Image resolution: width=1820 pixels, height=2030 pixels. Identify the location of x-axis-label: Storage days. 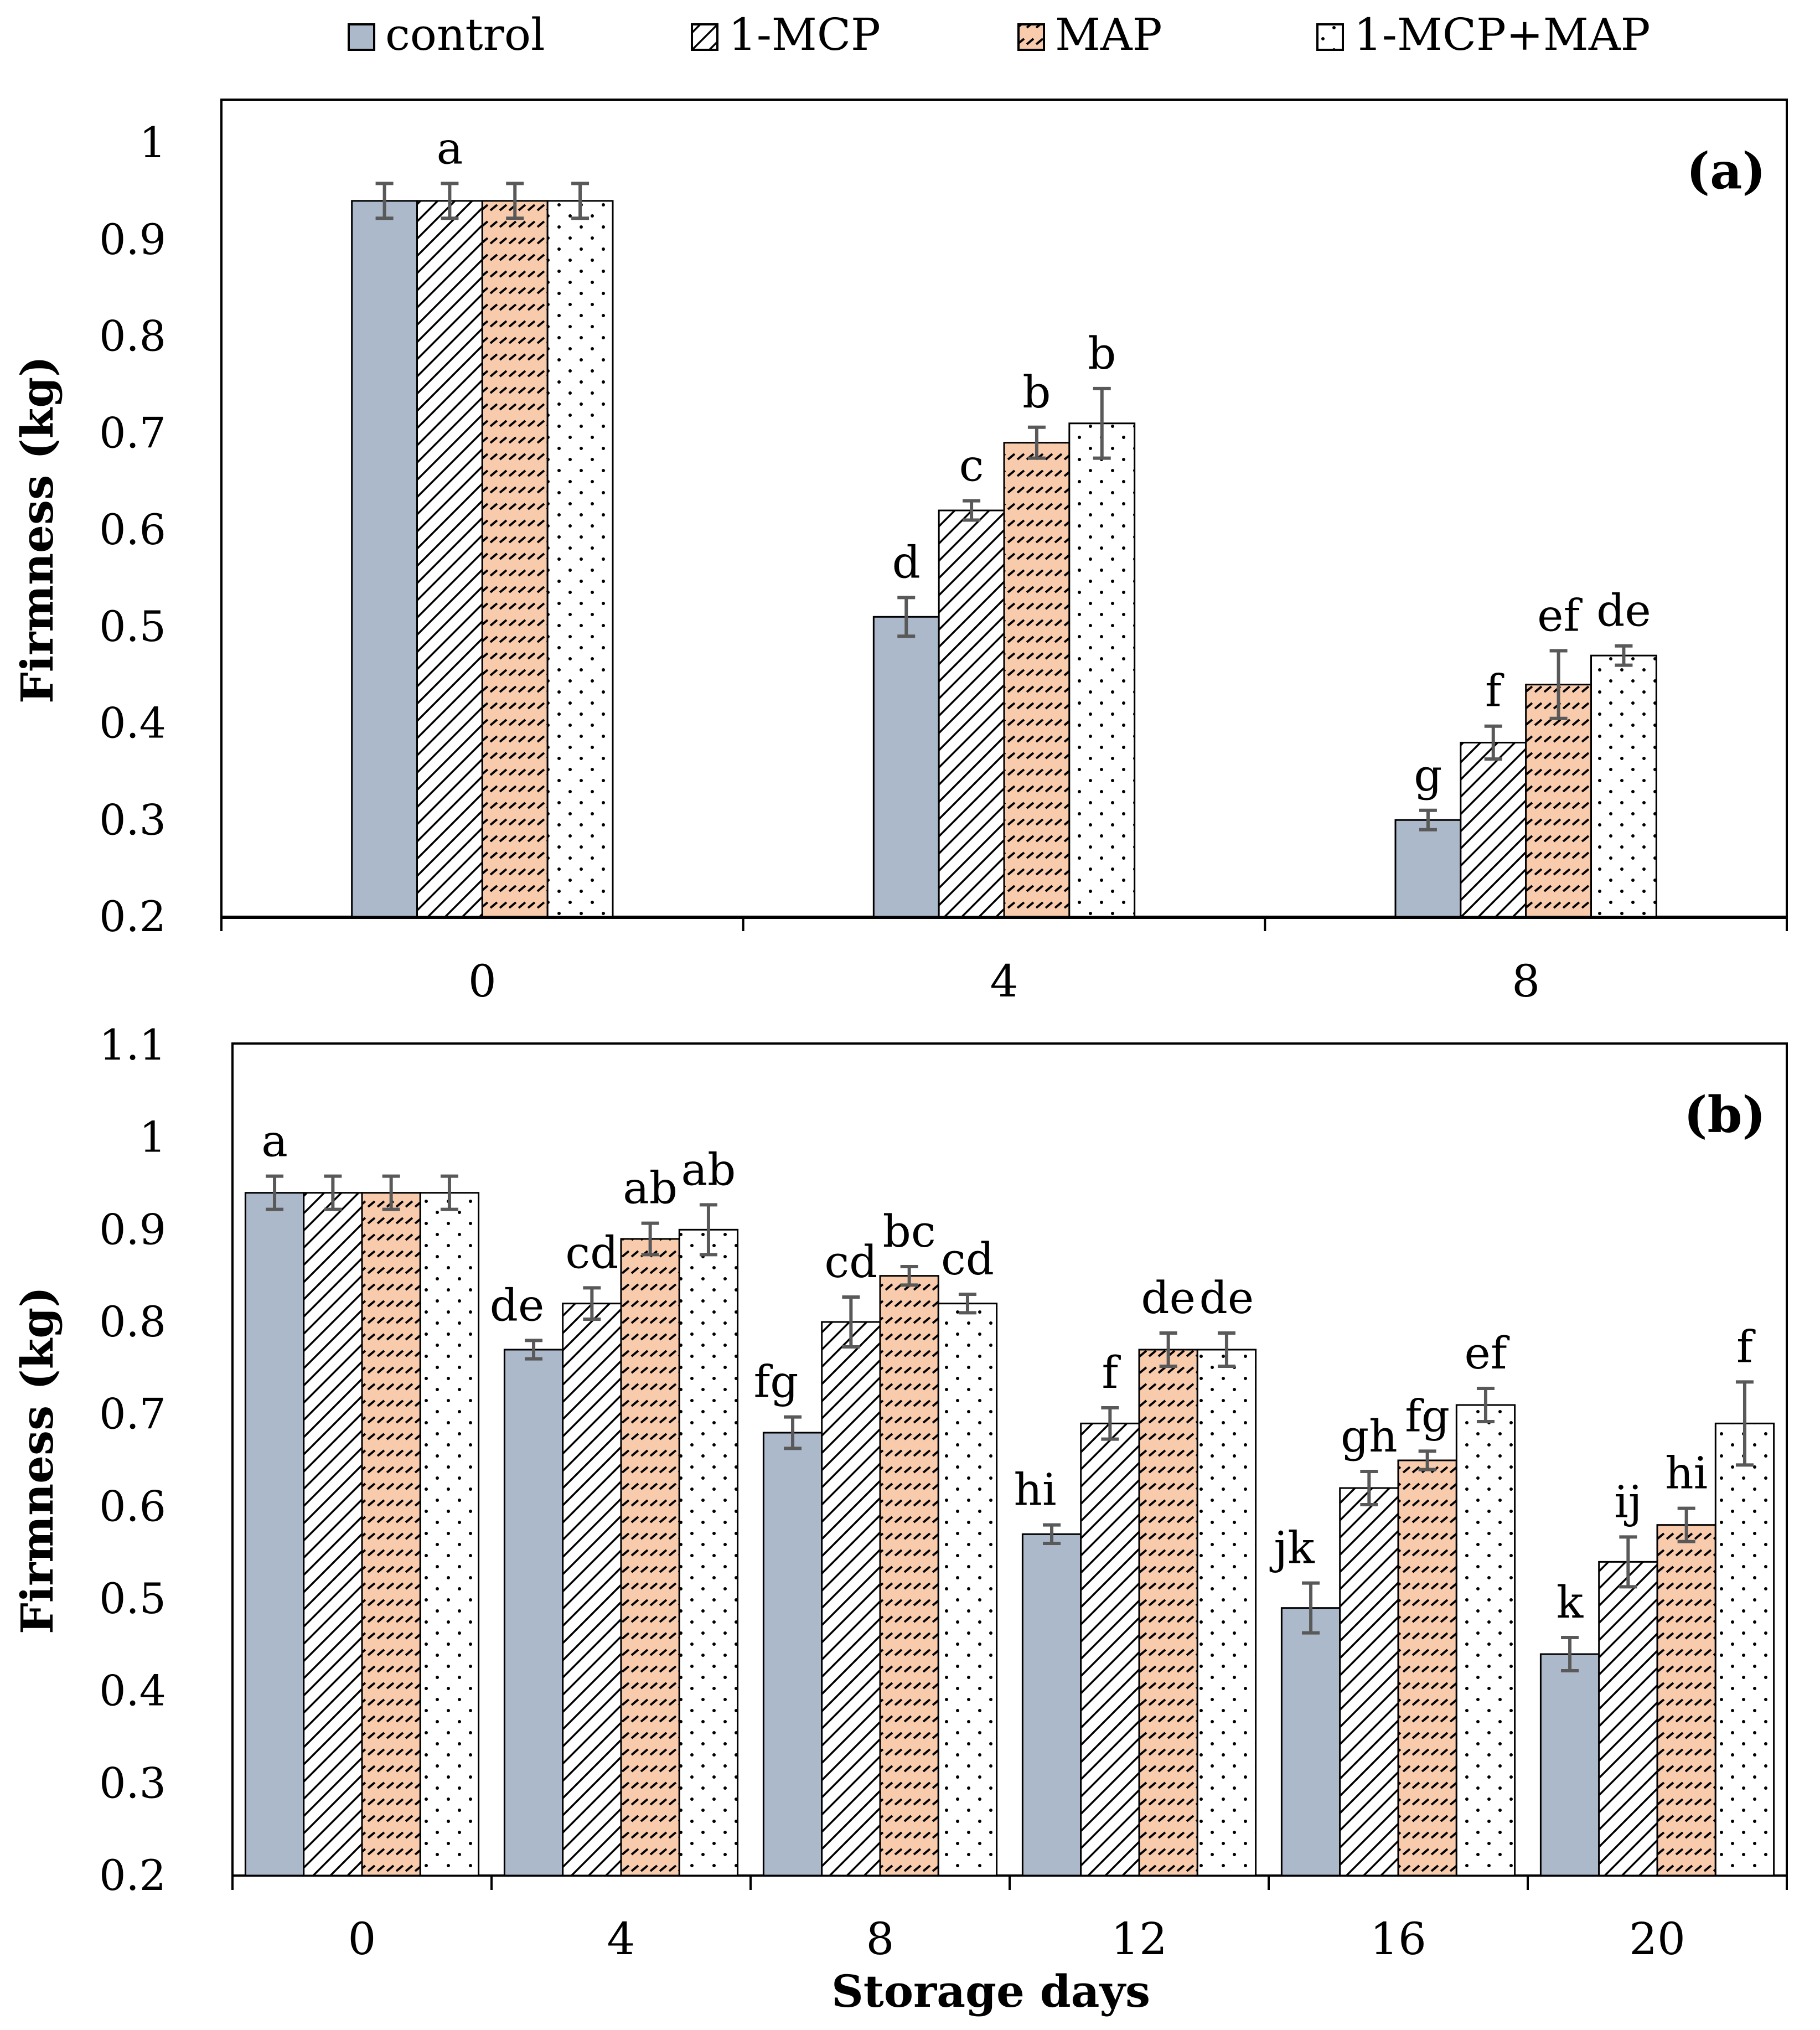
(991, 1991).